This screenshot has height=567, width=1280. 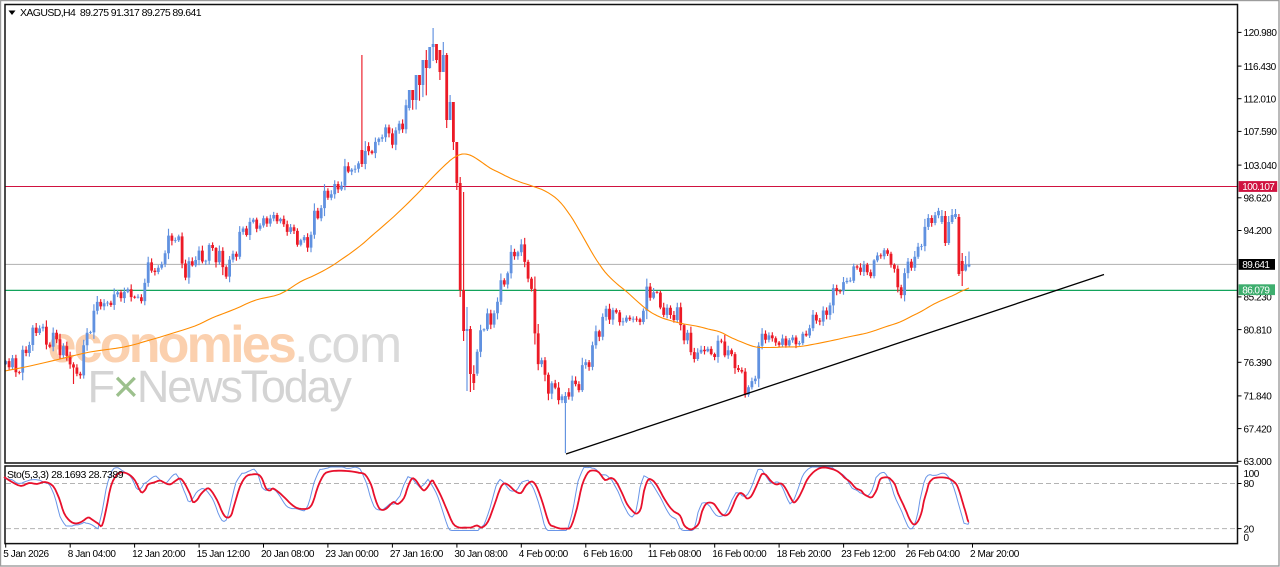 What do you see at coordinates (1258, 397) in the screenshot?
I see `svg-text: 71.840` at bounding box center [1258, 397].